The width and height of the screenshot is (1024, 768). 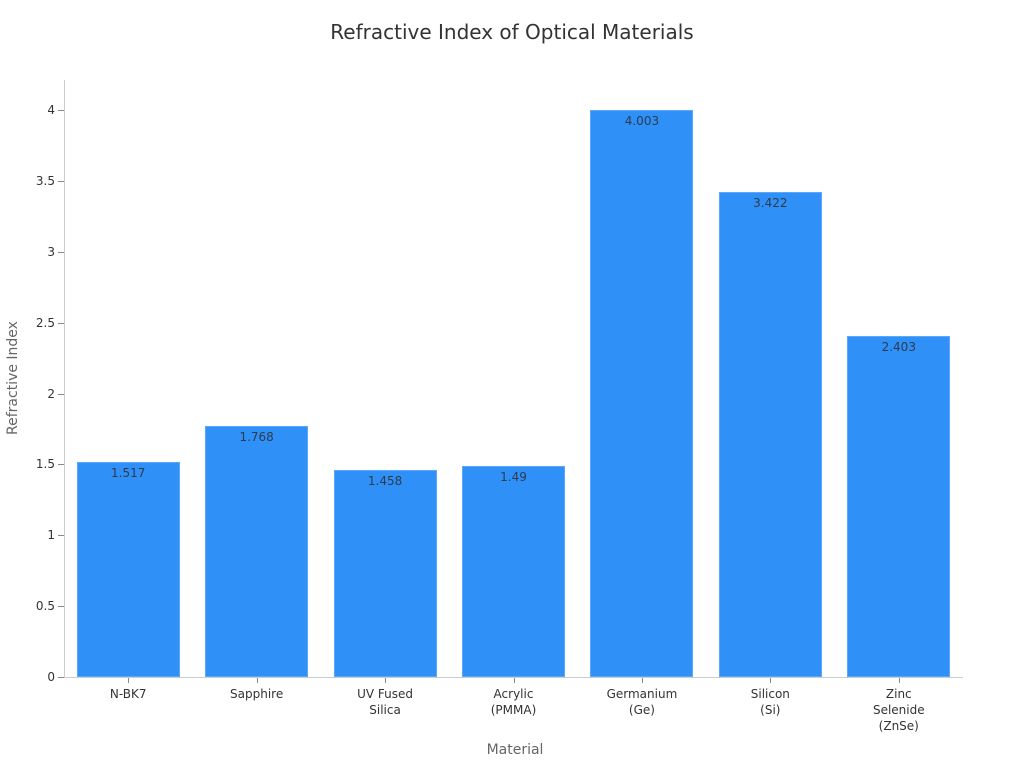 I want to click on x-tick-label: UV Fused Silica, so click(x=385, y=702).